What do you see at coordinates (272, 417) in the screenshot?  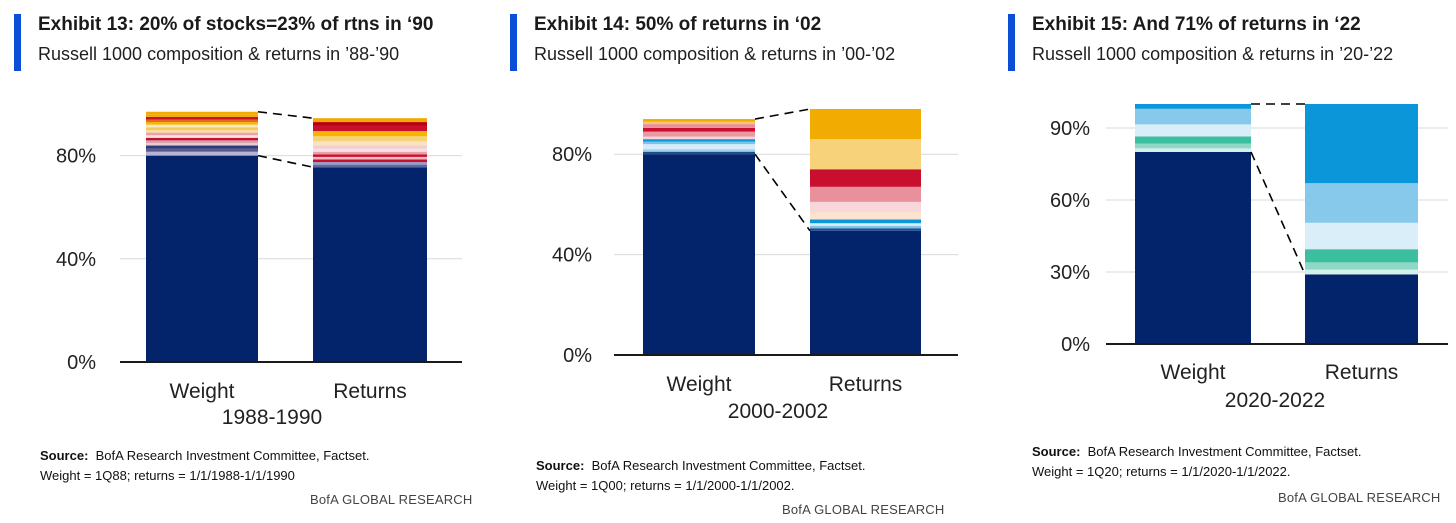 I see `x-axis-label: 1988-1990` at bounding box center [272, 417].